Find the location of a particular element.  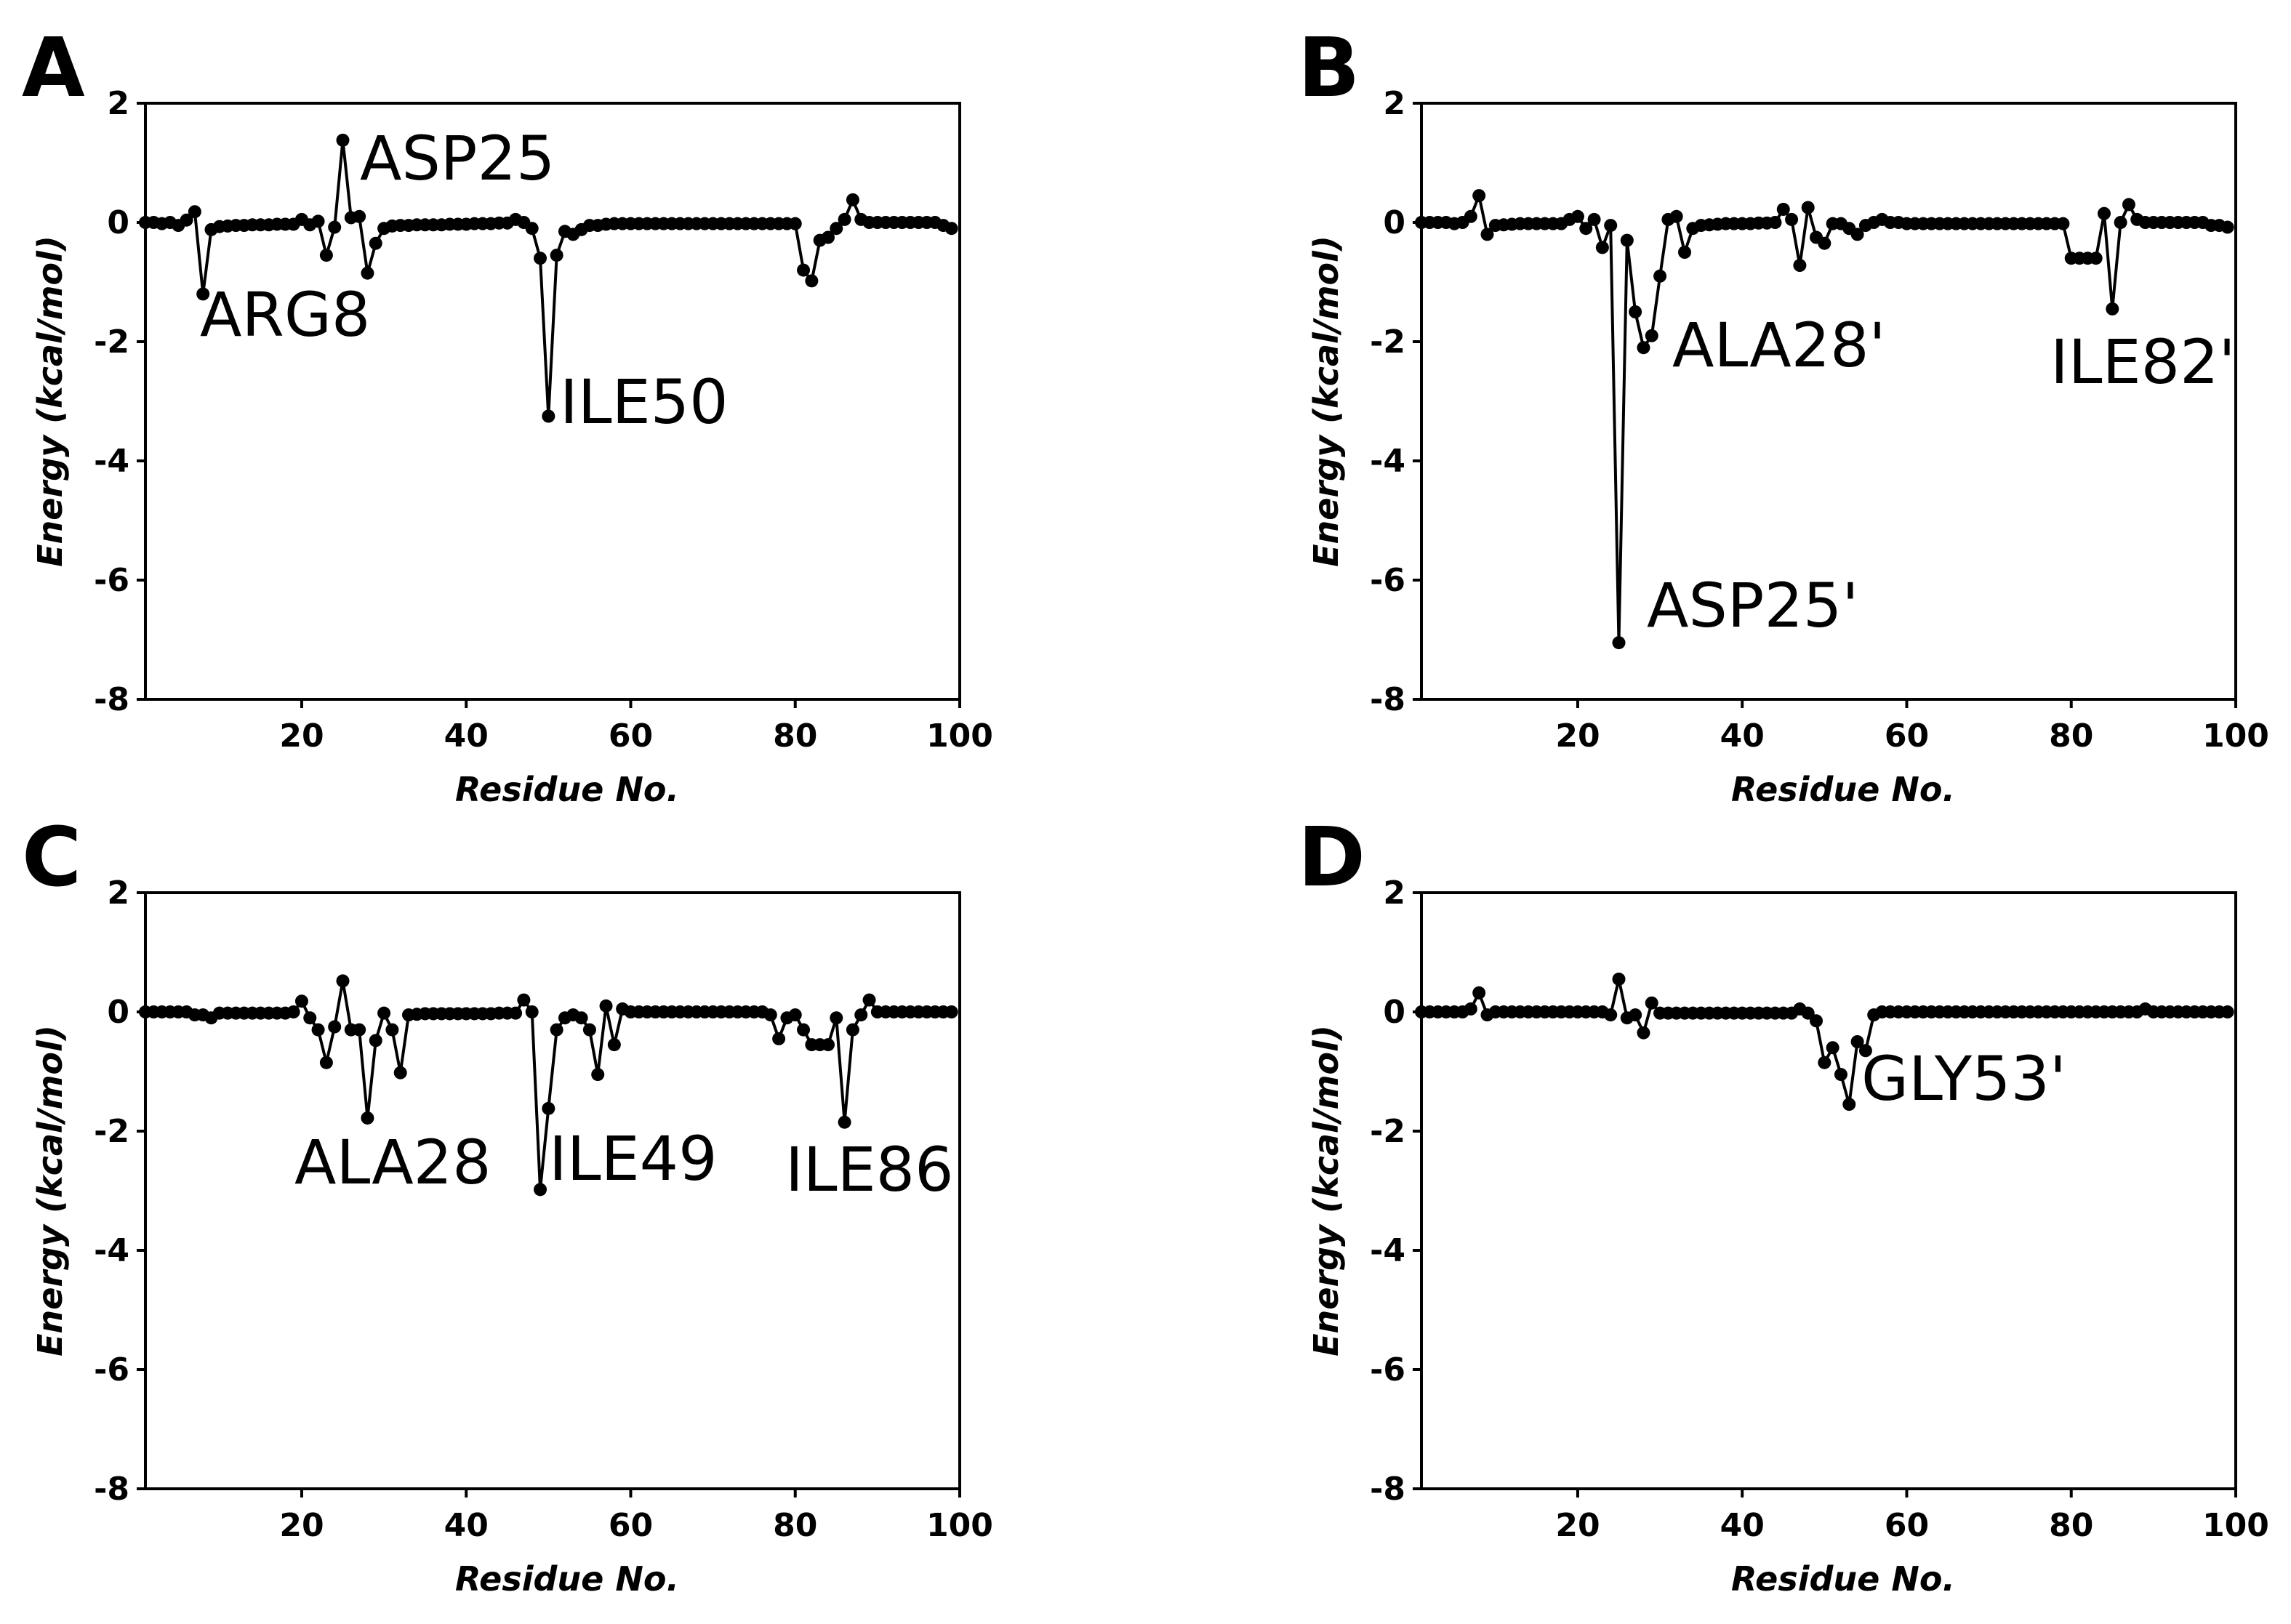

residue-label: ALA28' is located at coordinates (1779, 345).